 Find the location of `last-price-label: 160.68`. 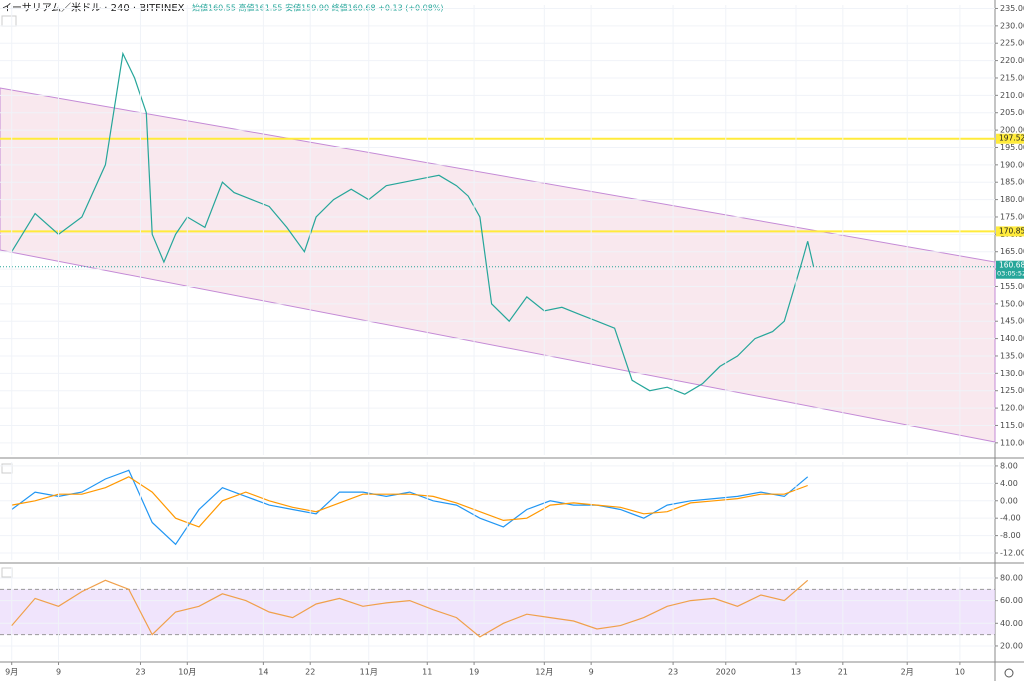

last-price-label: 160.68 is located at coordinates (1011, 265).